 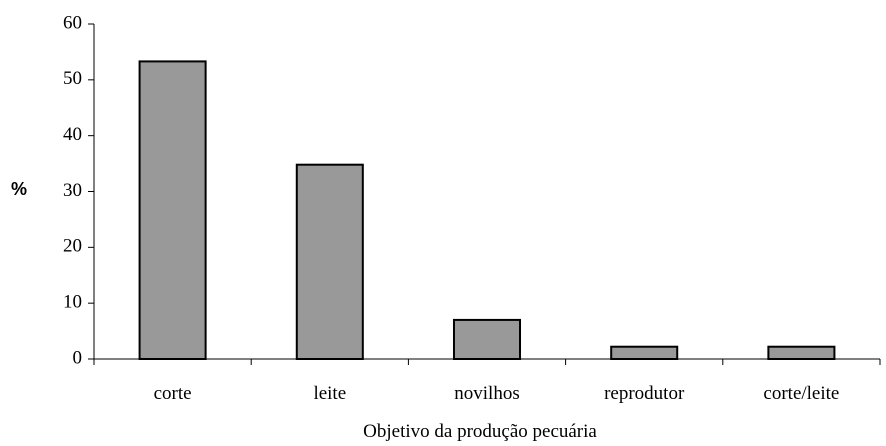 What do you see at coordinates (72, 190) in the screenshot?
I see `y-tick-label: 30` at bounding box center [72, 190].